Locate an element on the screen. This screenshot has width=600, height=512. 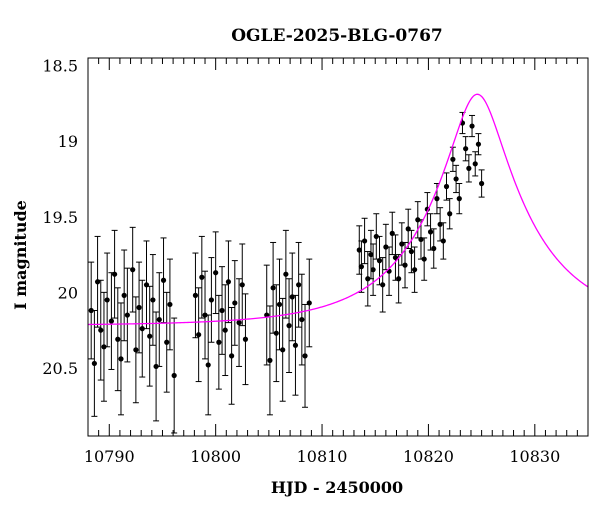
y-tick-label: 18.5 is located at coordinates (60, 66).